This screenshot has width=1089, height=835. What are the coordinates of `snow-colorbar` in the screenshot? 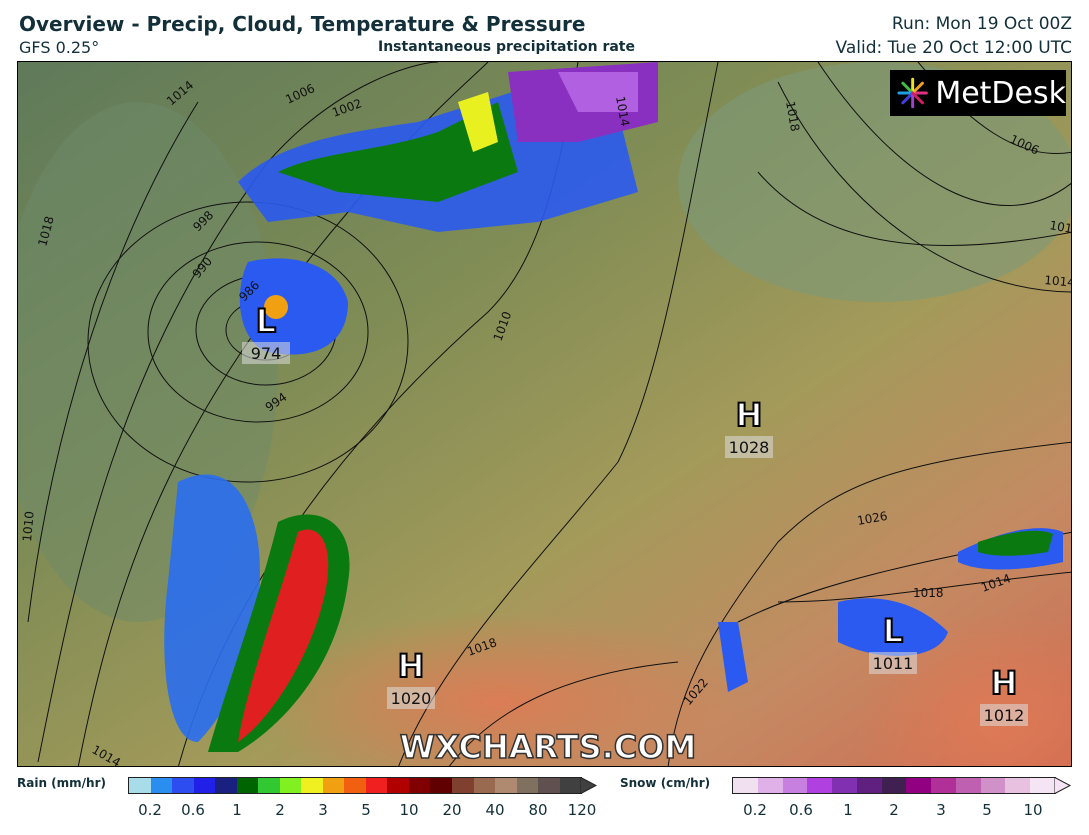 It's located at (894, 785).